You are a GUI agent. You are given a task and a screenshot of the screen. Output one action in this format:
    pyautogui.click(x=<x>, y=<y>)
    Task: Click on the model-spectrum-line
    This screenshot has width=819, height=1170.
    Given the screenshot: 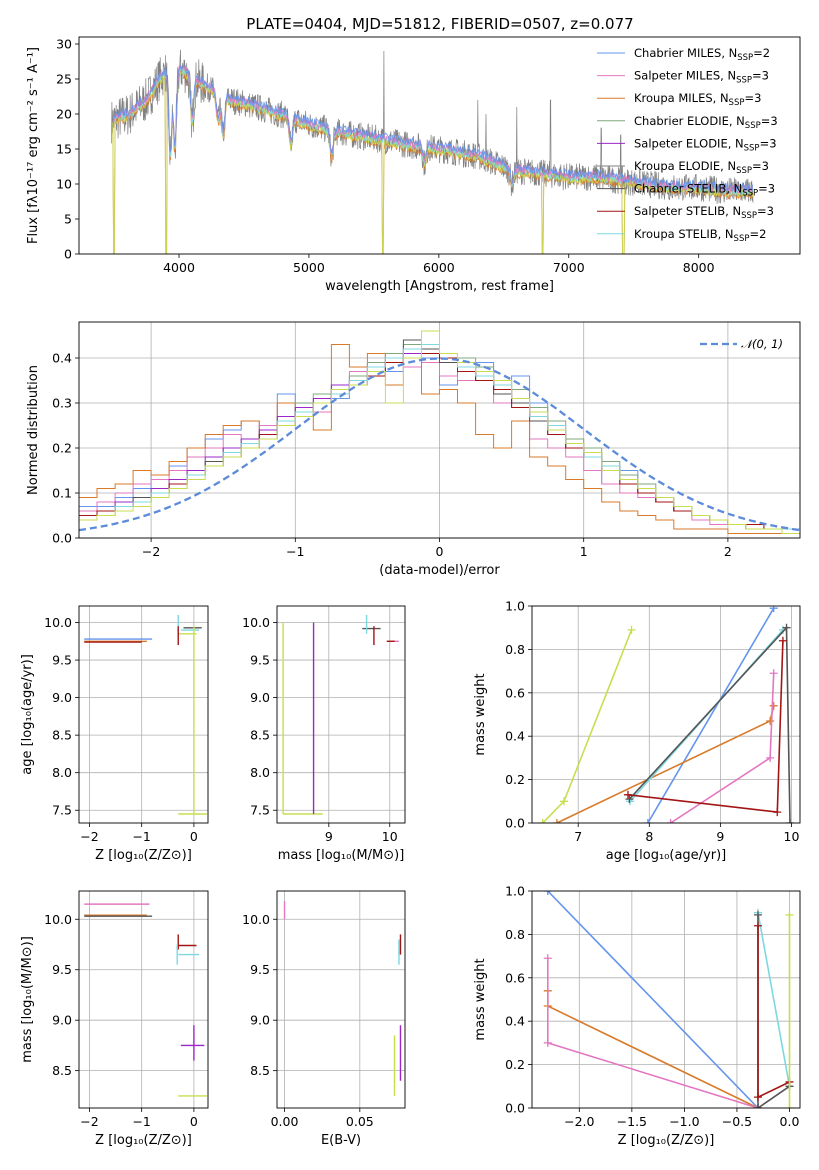 What is the action you would take?
    pyautogui.click(x=433, y=128)
    